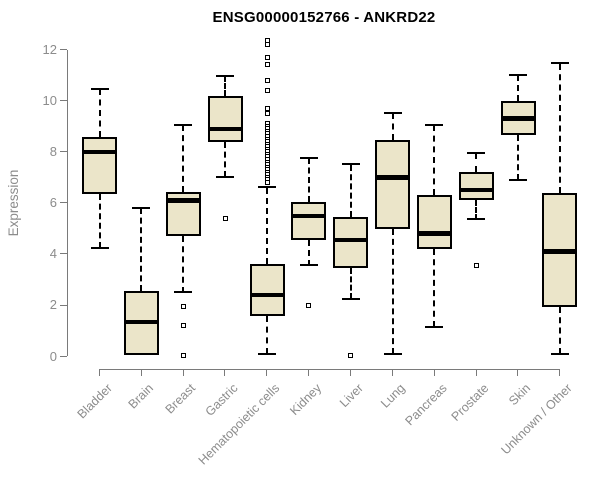  I want to click on chart-title: ENSG00000152766 - ANKRD22, so click(324, 17).